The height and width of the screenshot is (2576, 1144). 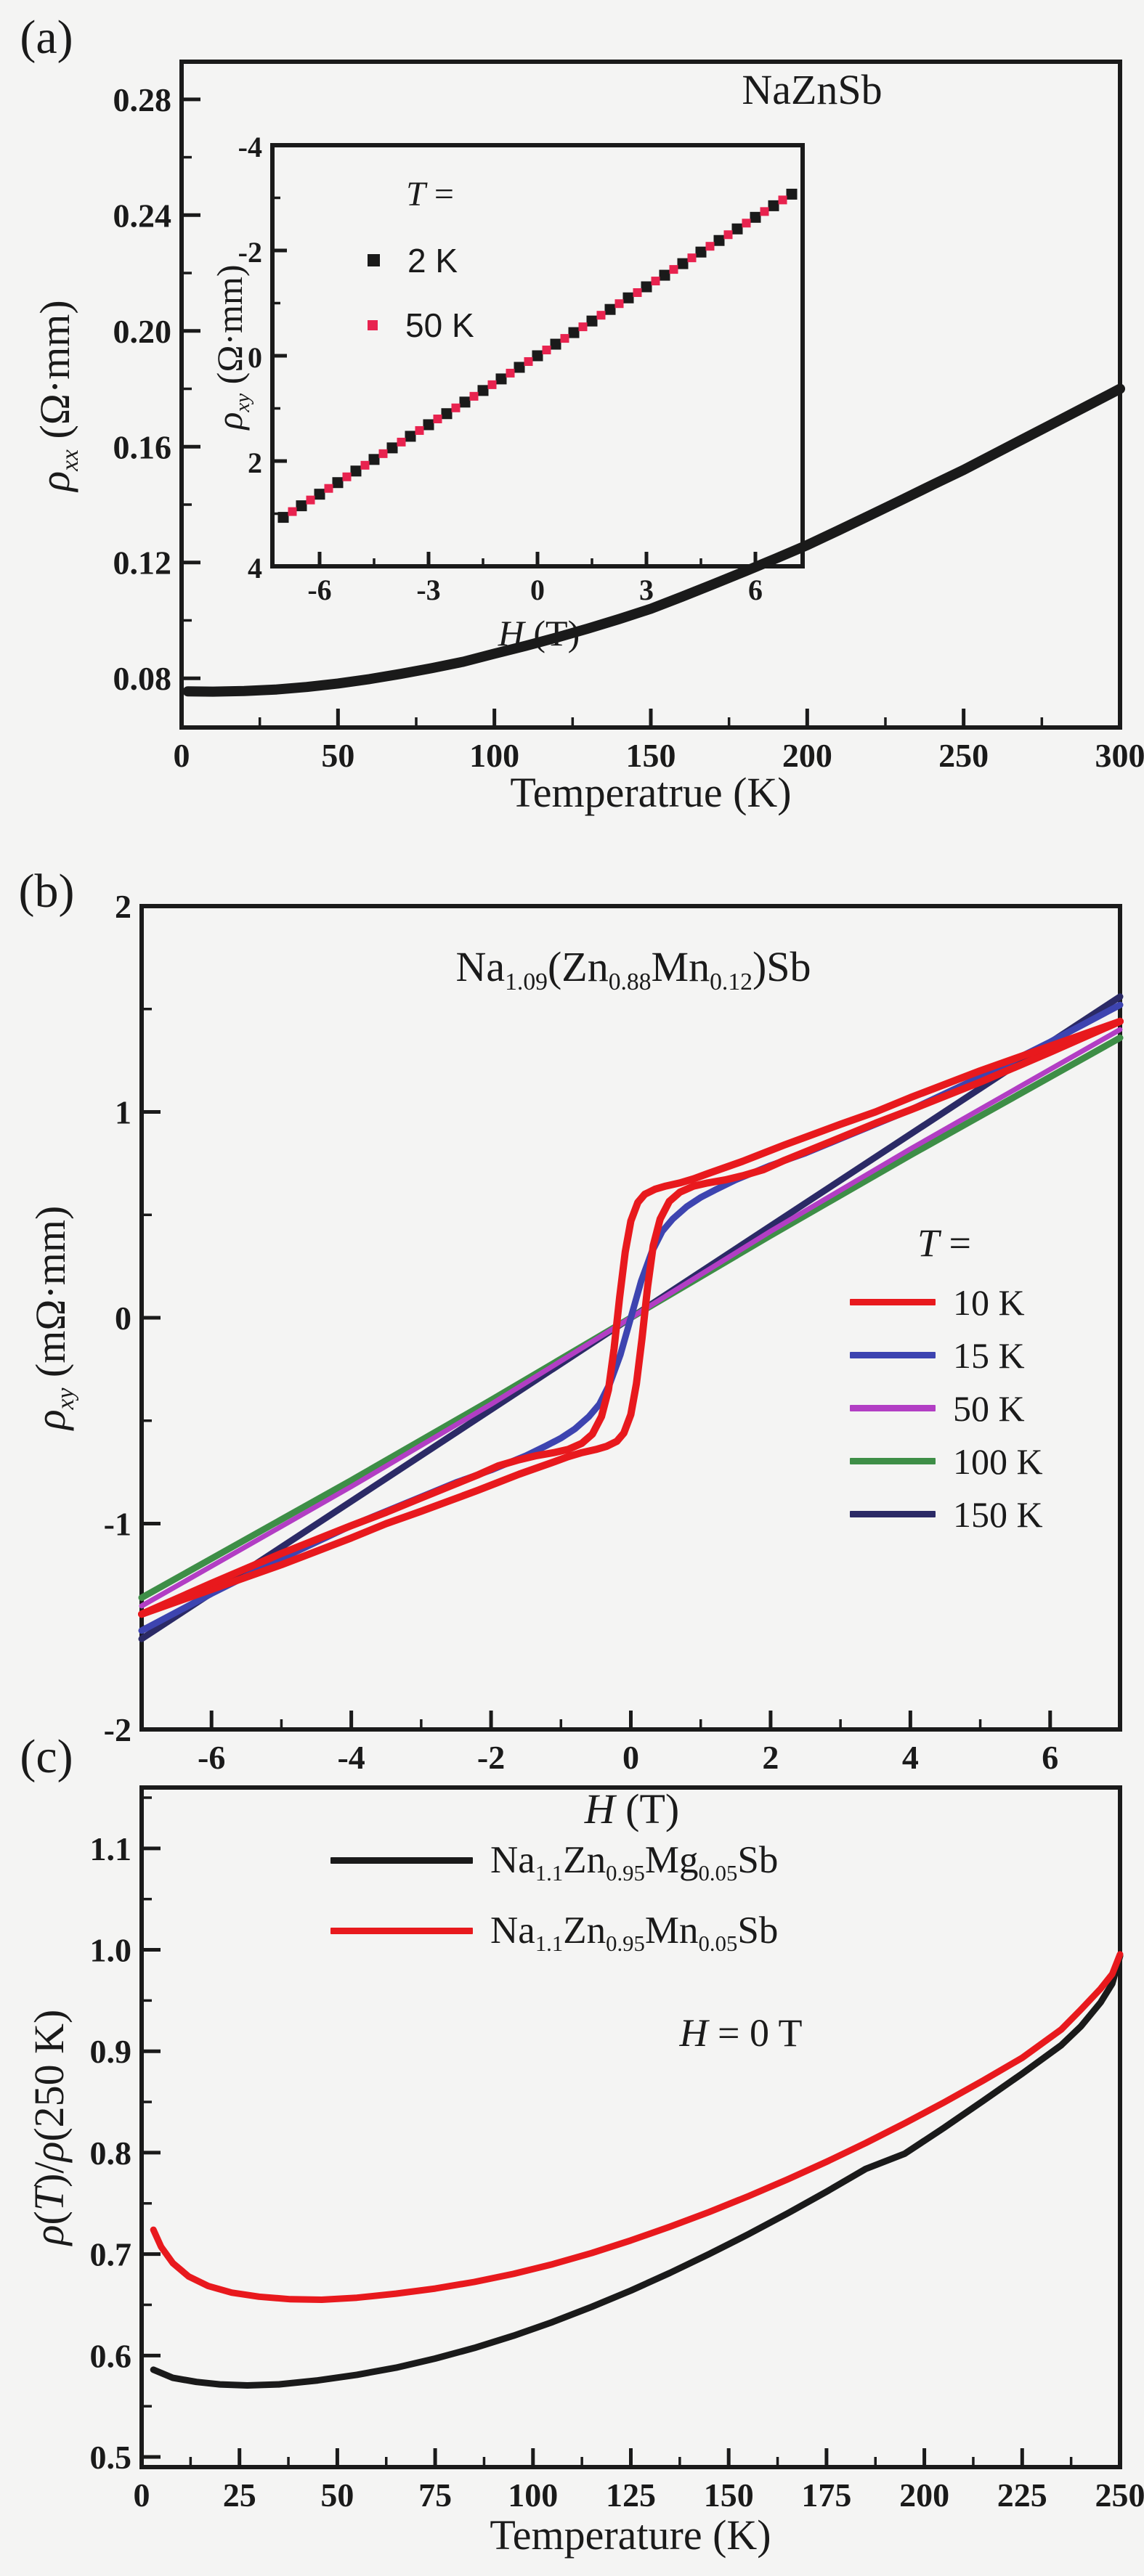 I want to click on panel-c-ytick-label: 0.5, so click(x=111, y=2457).